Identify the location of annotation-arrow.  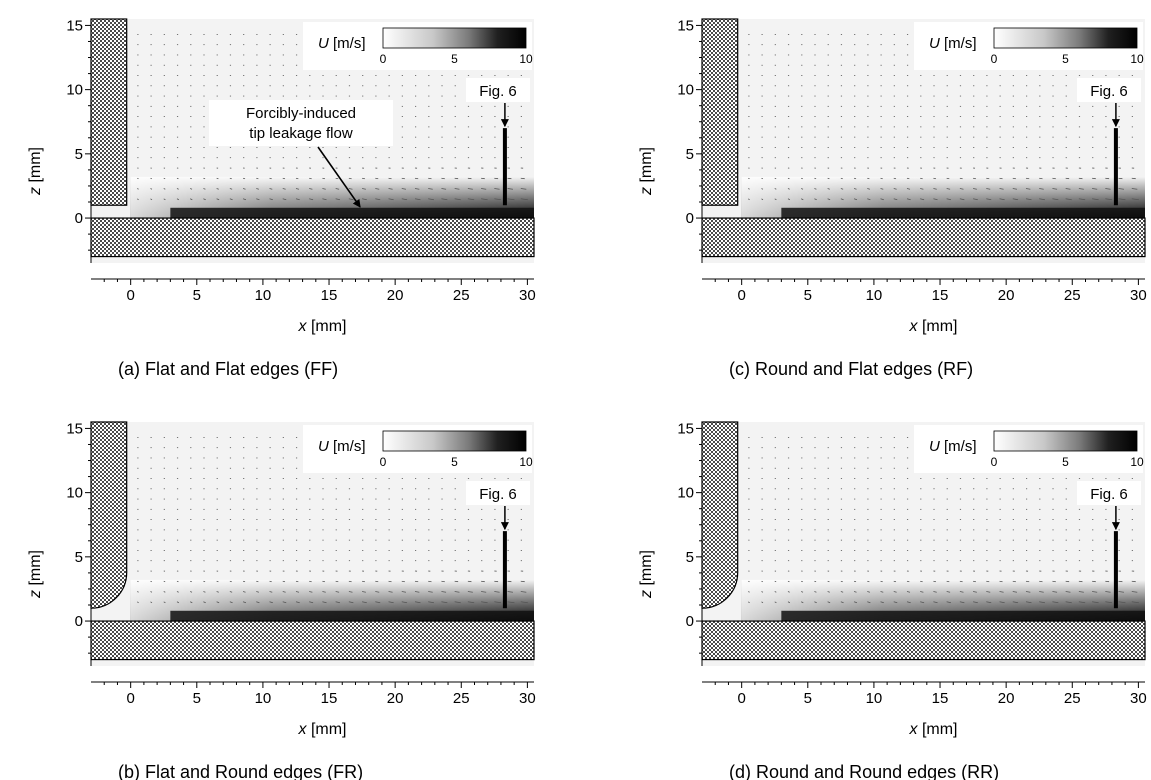
(339, 177).